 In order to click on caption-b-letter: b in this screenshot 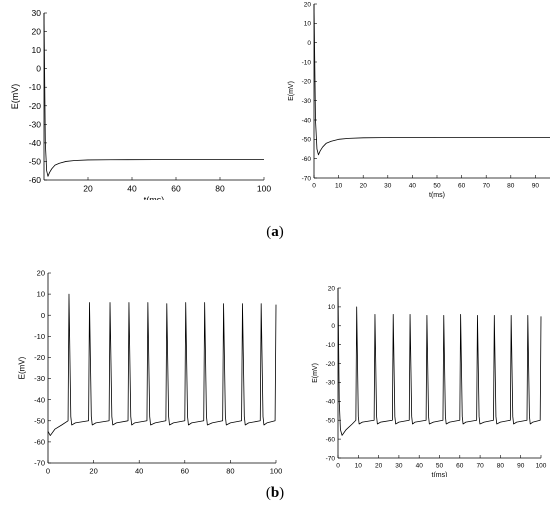, I will do `click(275, 493)`.